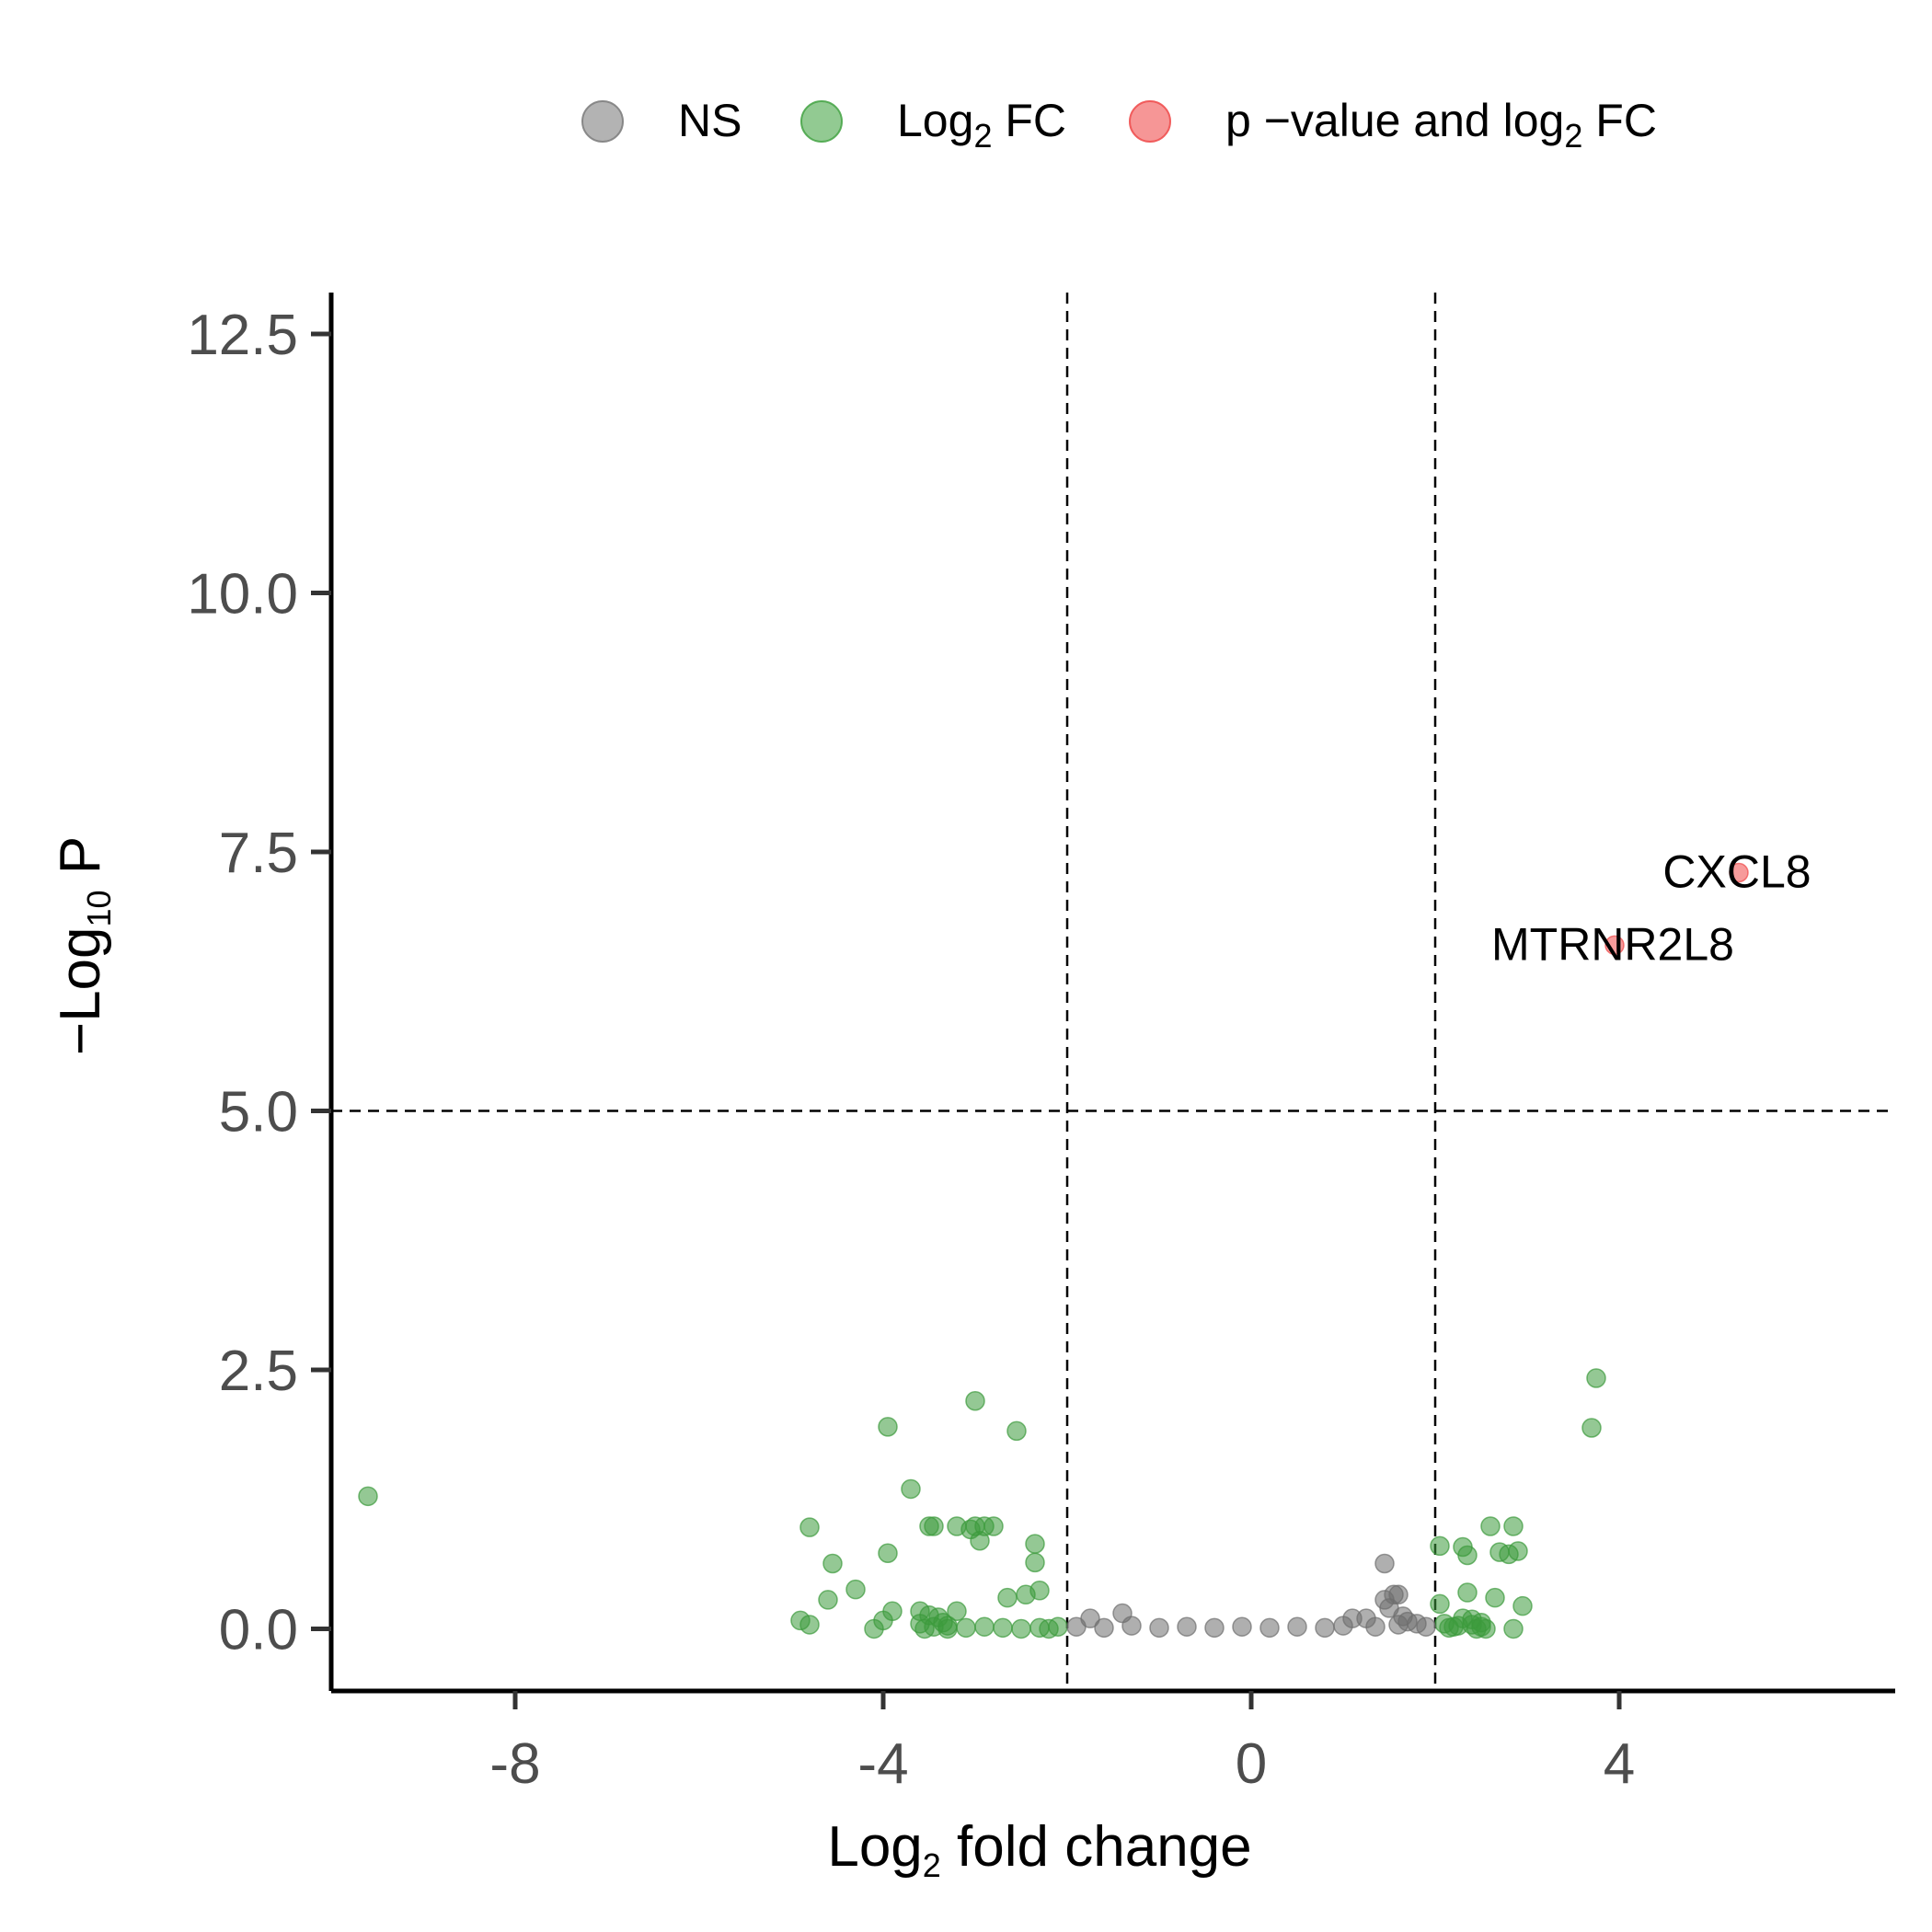 The height and width of the screenshot is (1932, 1932). Describe the element at coordinates (242, 335) in the screenshot. I see `y-tick-label: 12.5` at that location.